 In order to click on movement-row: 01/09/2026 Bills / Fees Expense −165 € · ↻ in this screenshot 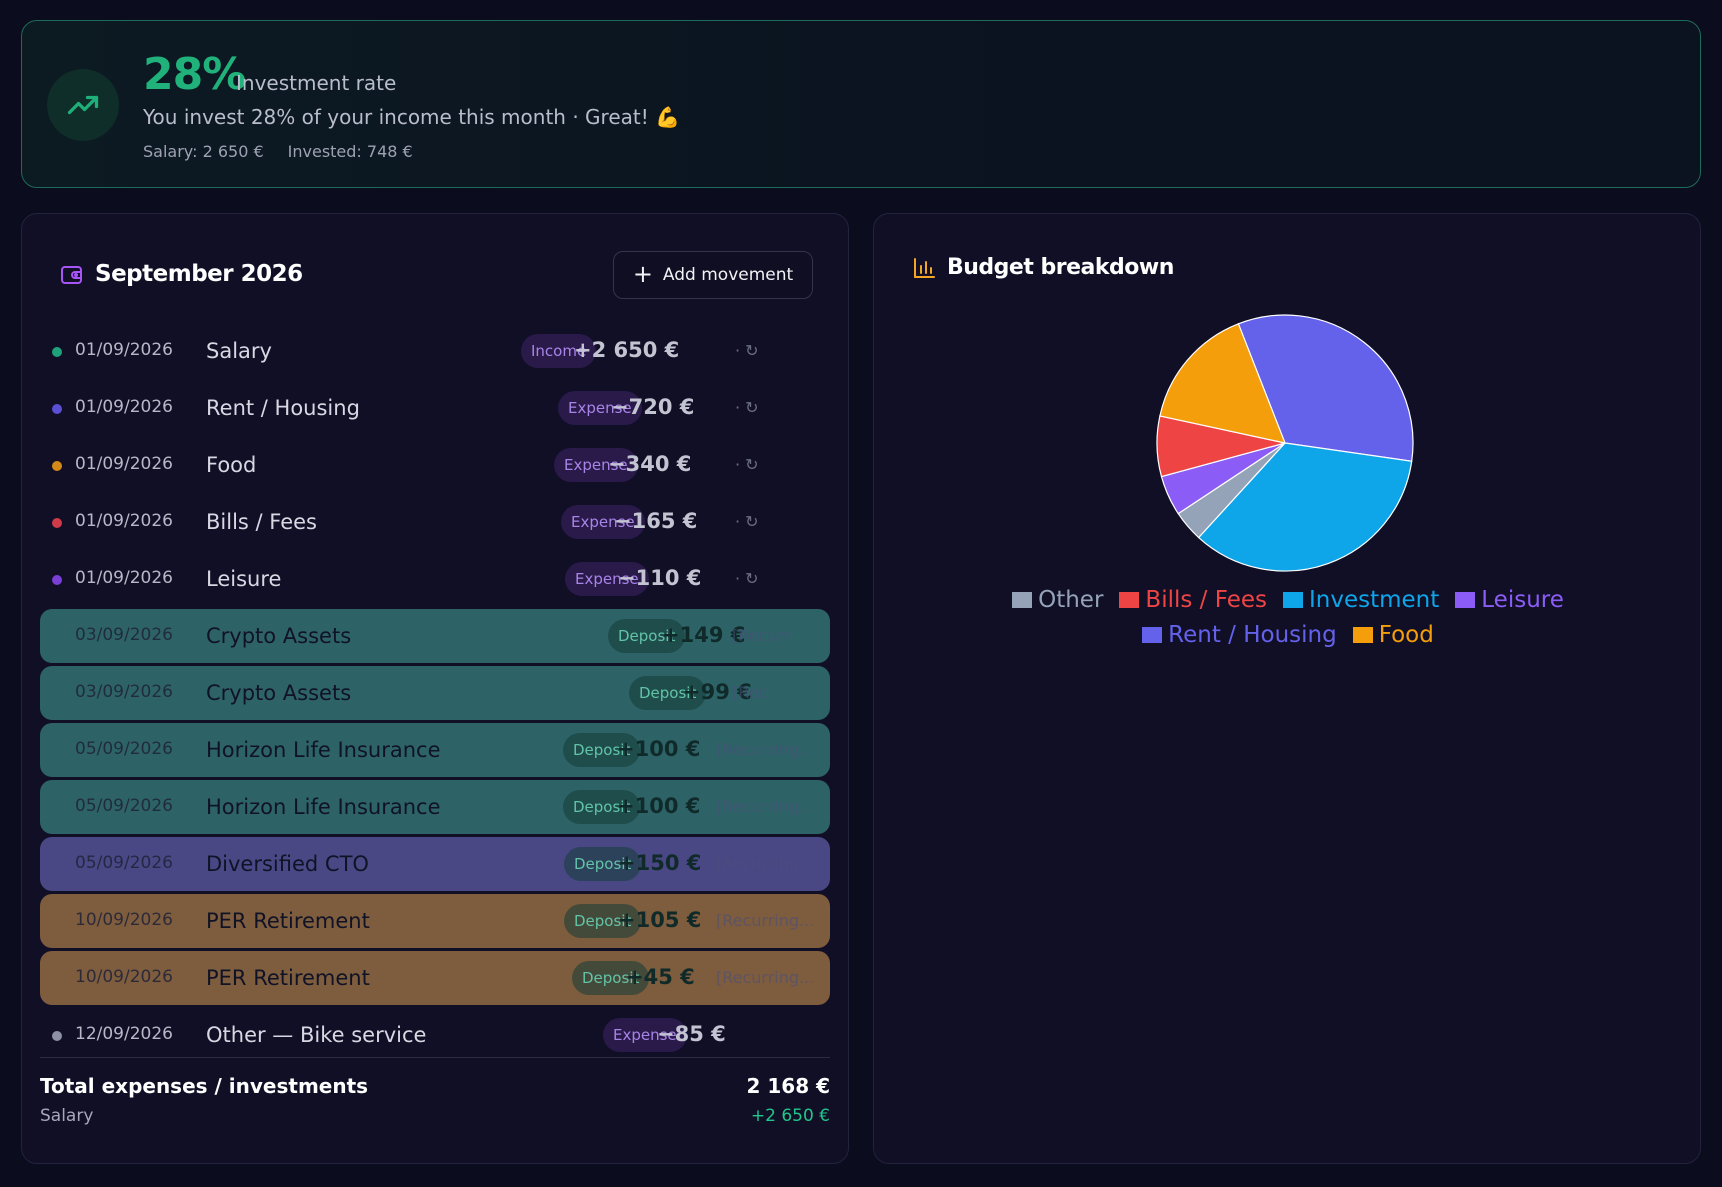, I will do `click(435, 522)`.